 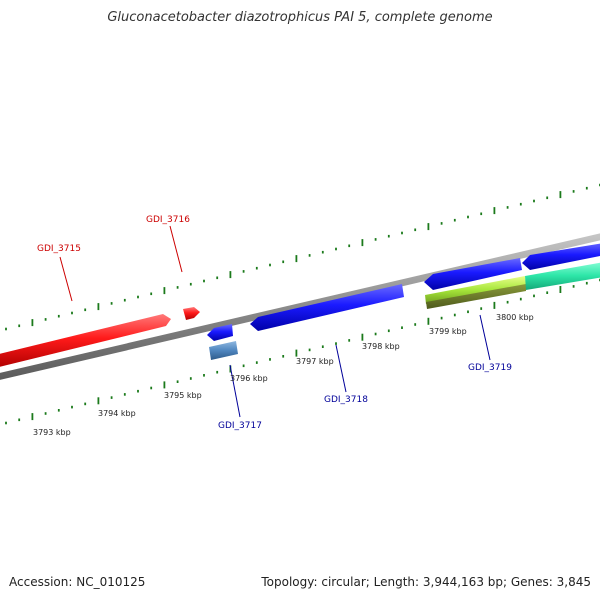 I want to click on label-gdi-3717: GDI_3717, so click(x=240, y=426).